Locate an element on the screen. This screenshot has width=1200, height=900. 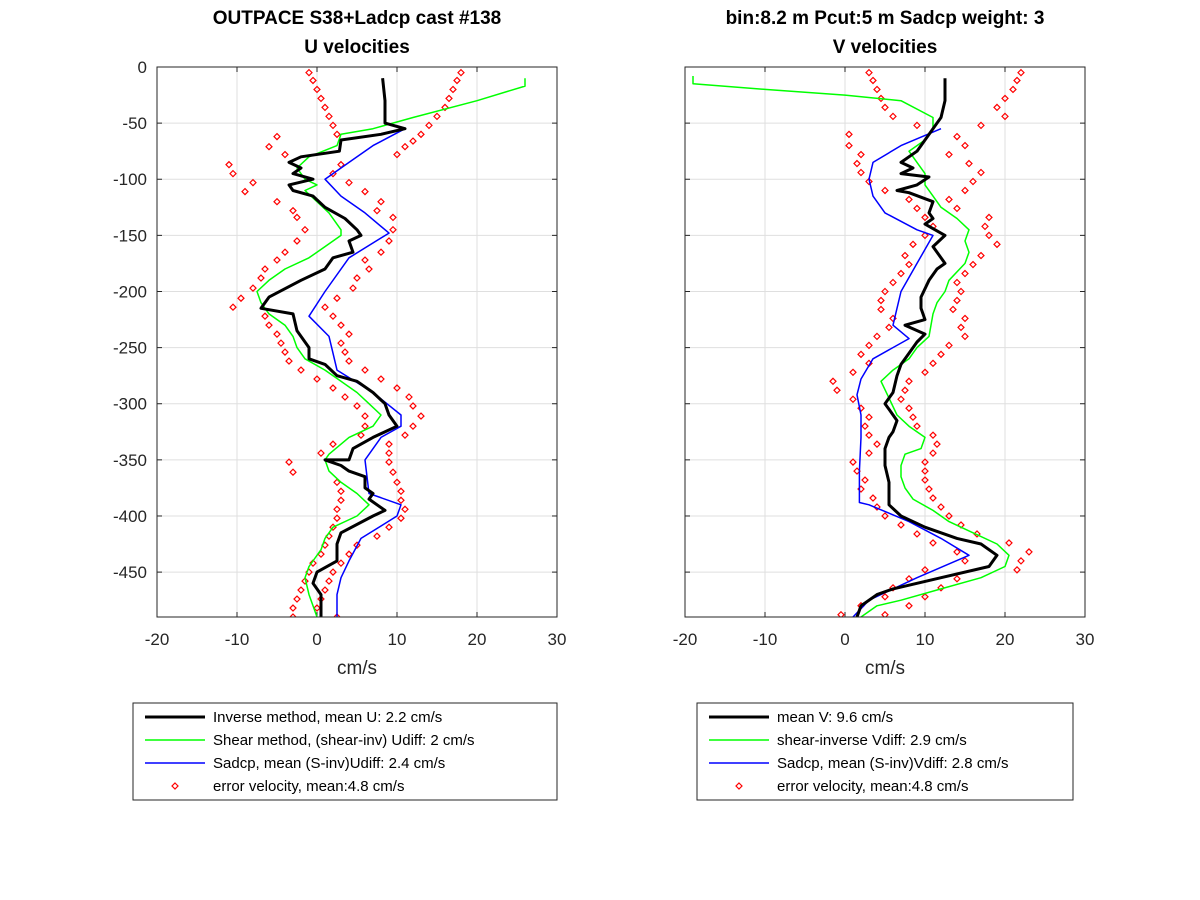
left-x-tick-label: 0 is located at coordinates (316, 639).